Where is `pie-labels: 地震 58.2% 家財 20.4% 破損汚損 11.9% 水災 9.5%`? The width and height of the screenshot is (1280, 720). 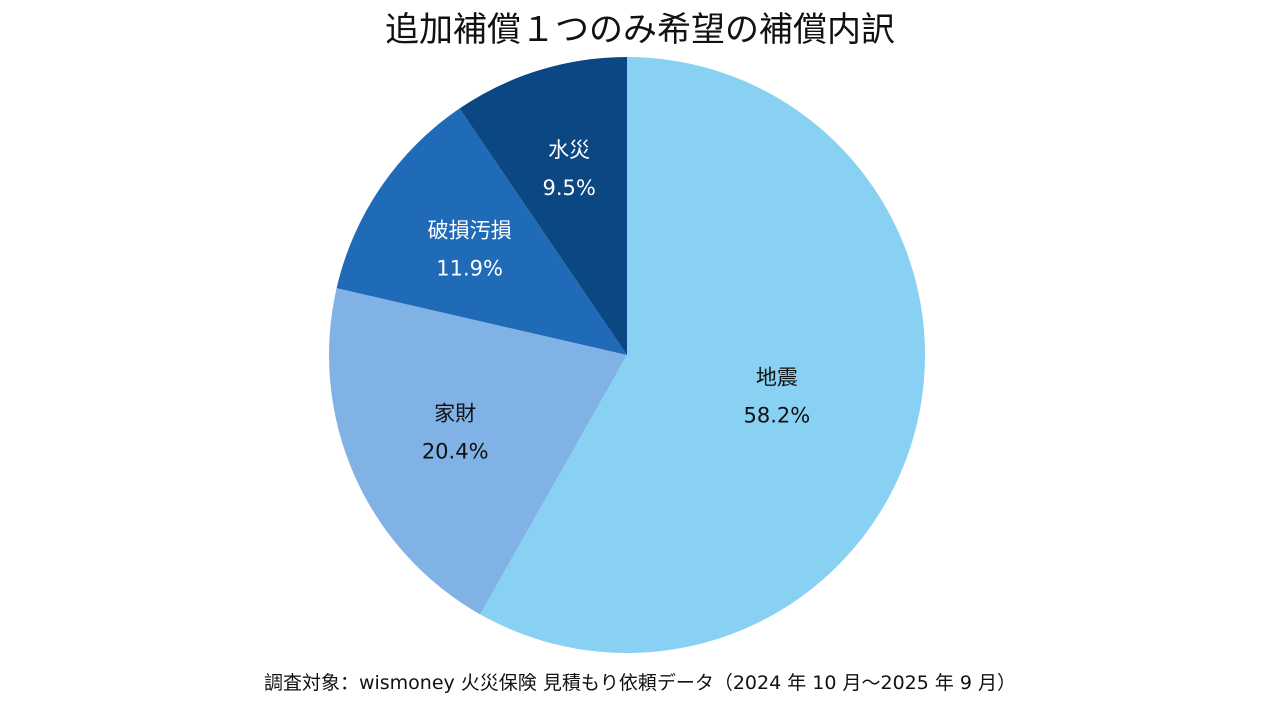 pie-labels: 地震 58.2% 家財 20.4% 破損汚損 11.9% 水災 9.5% is located at coordinates (616, 301).